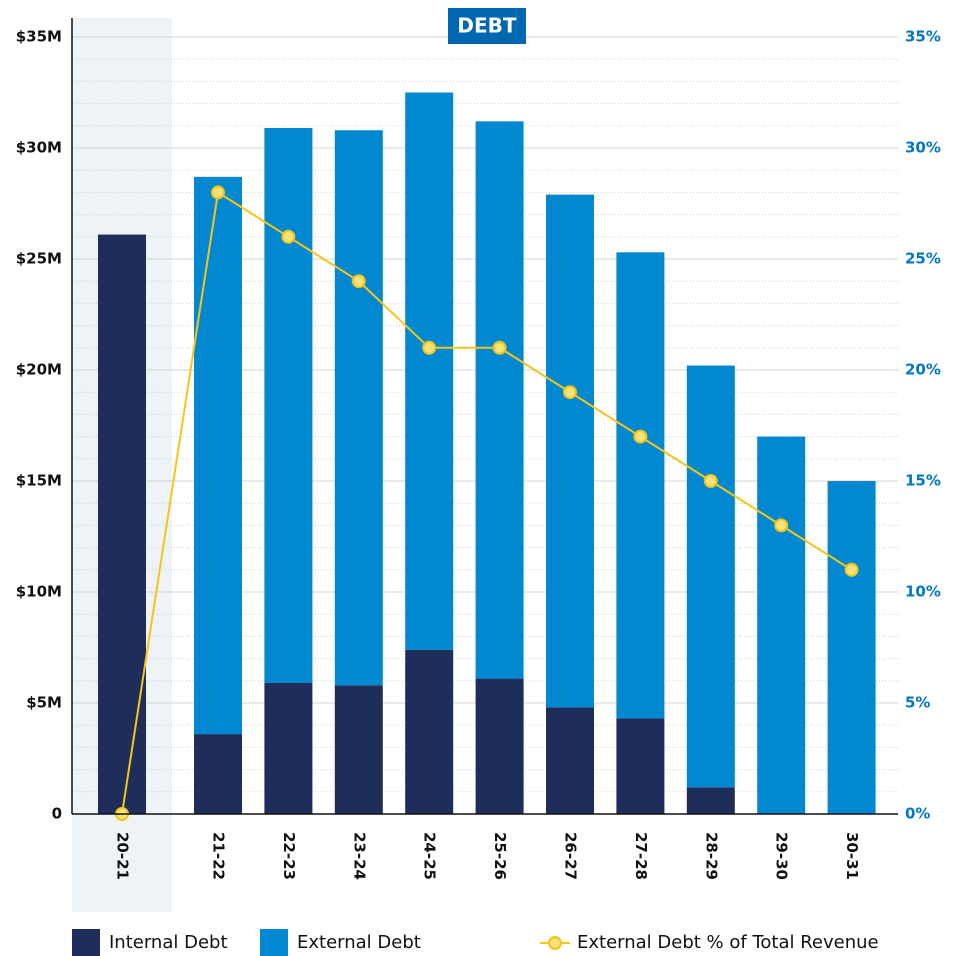 Image resolution: width=960 pixels, height=956 pixels. Describe the element at coordinates (500, 856) in the screenshot. I see `x-tick-label: 25-26` at that location.